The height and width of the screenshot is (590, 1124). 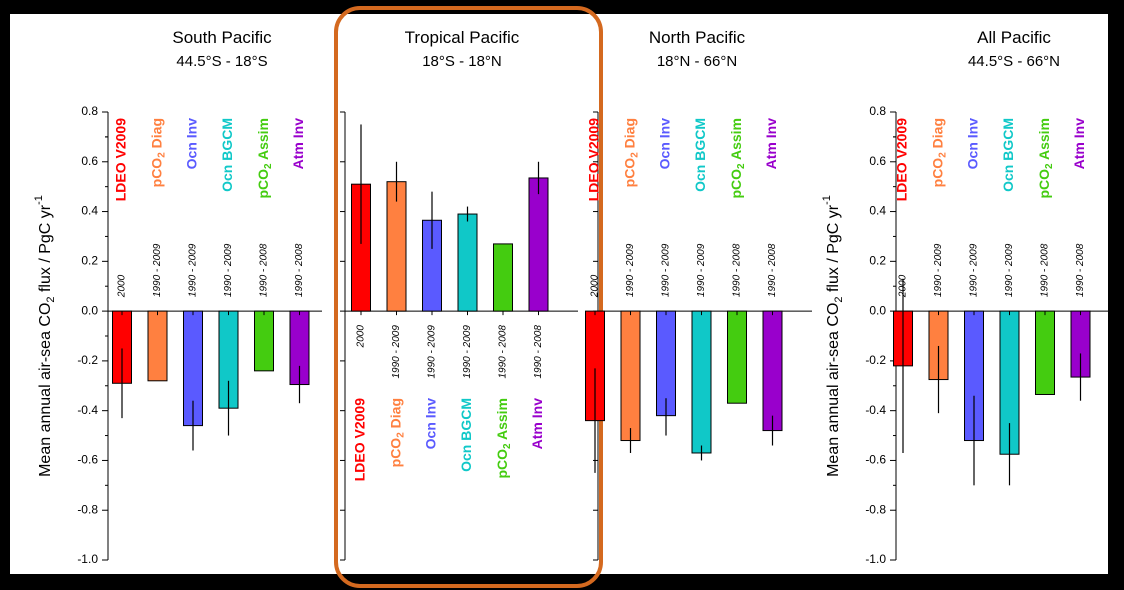 What do you see at coordinates (462, 61) in the screenshot?
I see `panel-subtitle: 18°S - 18°N` at bounding box center [462, 61].